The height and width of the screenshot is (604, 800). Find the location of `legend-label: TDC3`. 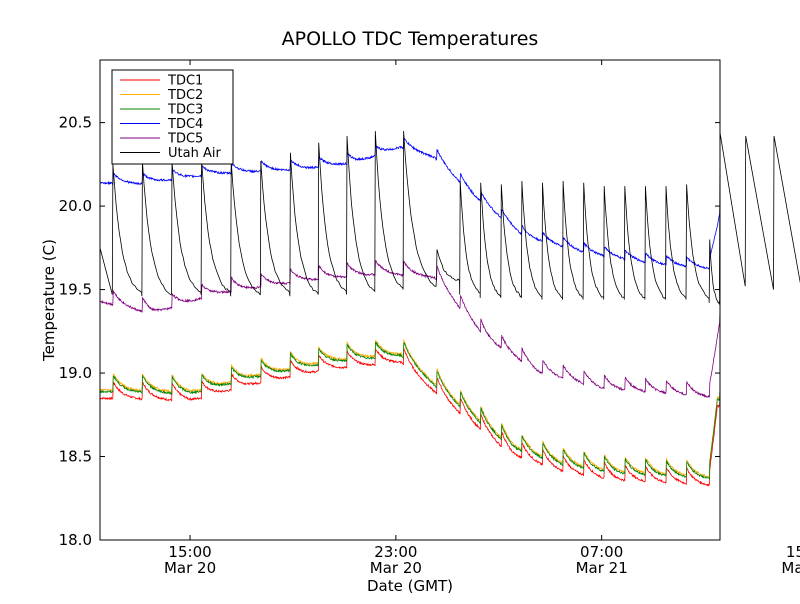

legend-label: TDC3 is located at coordinates (185, 110).